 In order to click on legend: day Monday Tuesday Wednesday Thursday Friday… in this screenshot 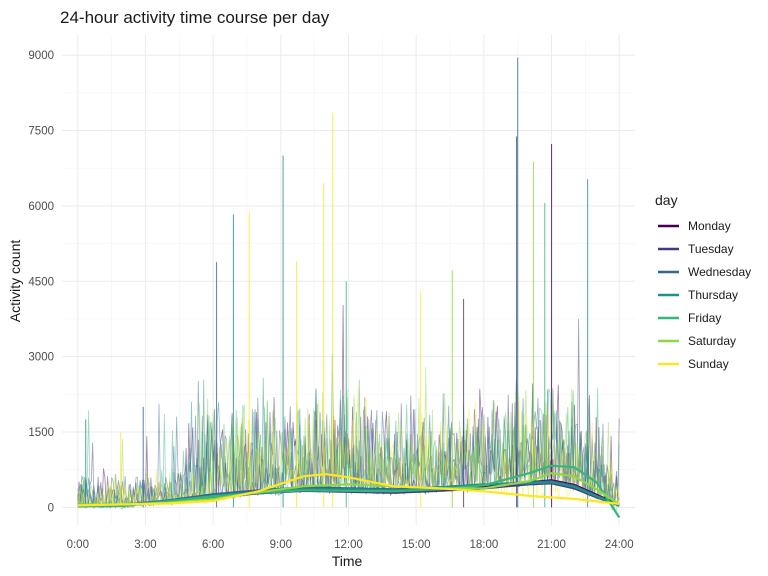, I will do `click(703, 281)`.